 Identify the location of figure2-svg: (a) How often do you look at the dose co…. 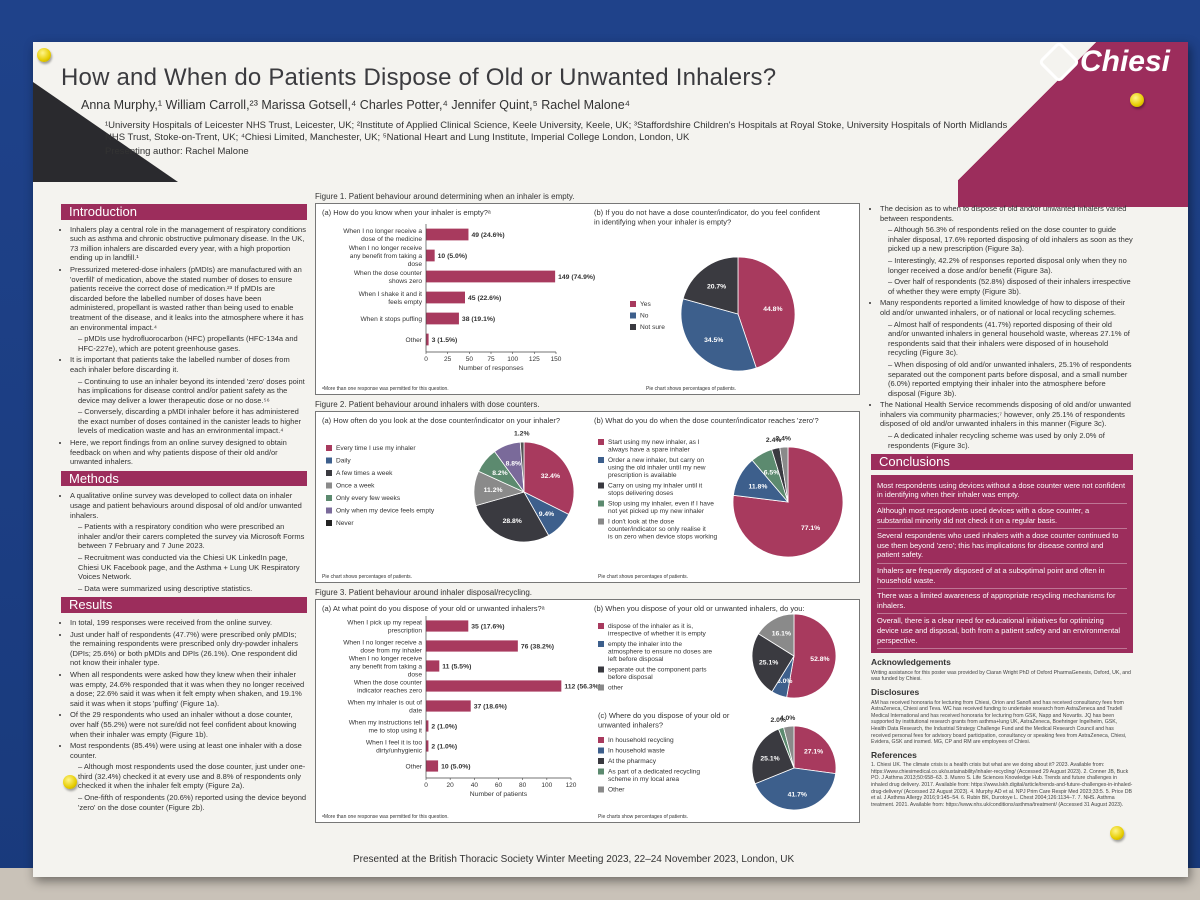
(583, 498).